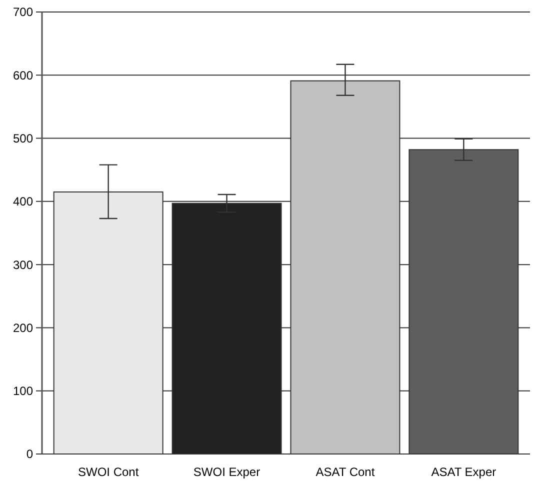 The height and width of the screenshot is (490, 538). I want to click on y-tick-label: 500, so click(23, 138).